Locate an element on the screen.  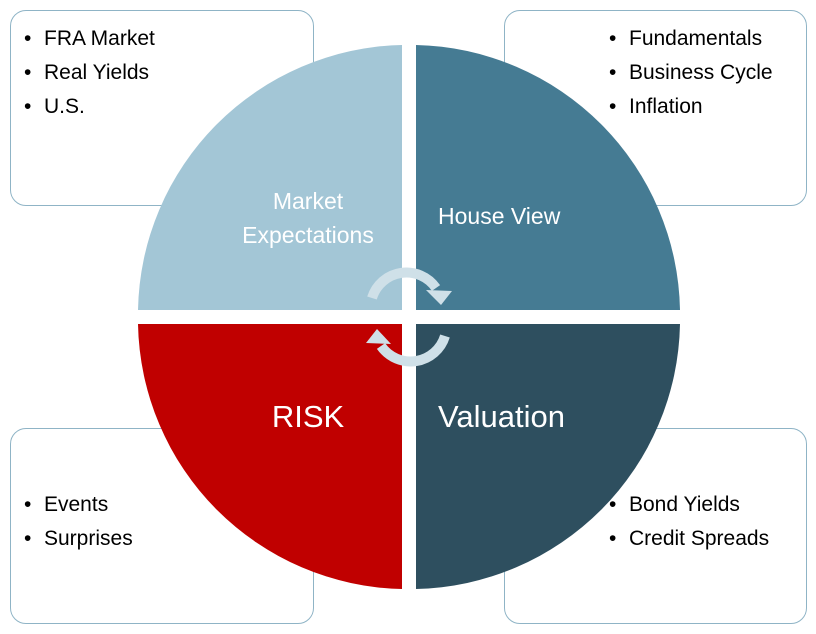
cycle-arrowhead-bottom-icon is located at coordinates (378, 336).